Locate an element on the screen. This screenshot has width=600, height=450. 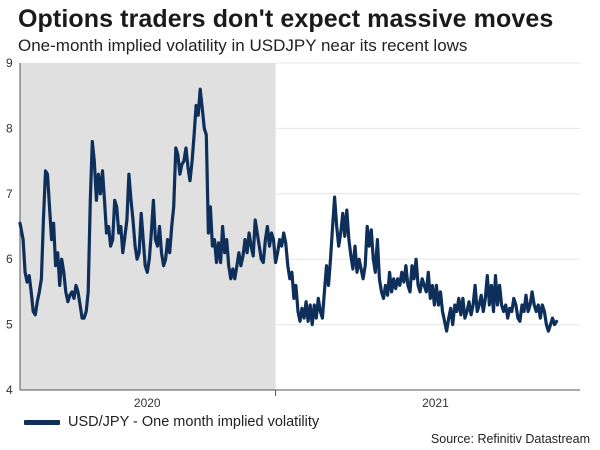
y-tick-label-6: 6 is located at coordinates (9, 259).